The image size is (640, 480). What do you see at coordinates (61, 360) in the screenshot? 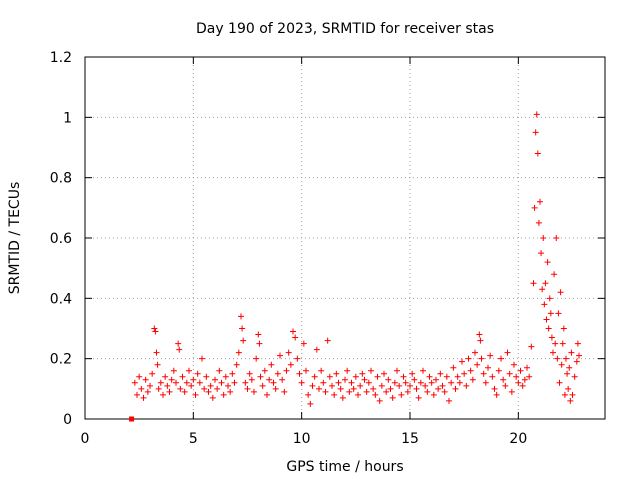
I see `y-tick-label: 0.2` at bounding box center [61, 360].